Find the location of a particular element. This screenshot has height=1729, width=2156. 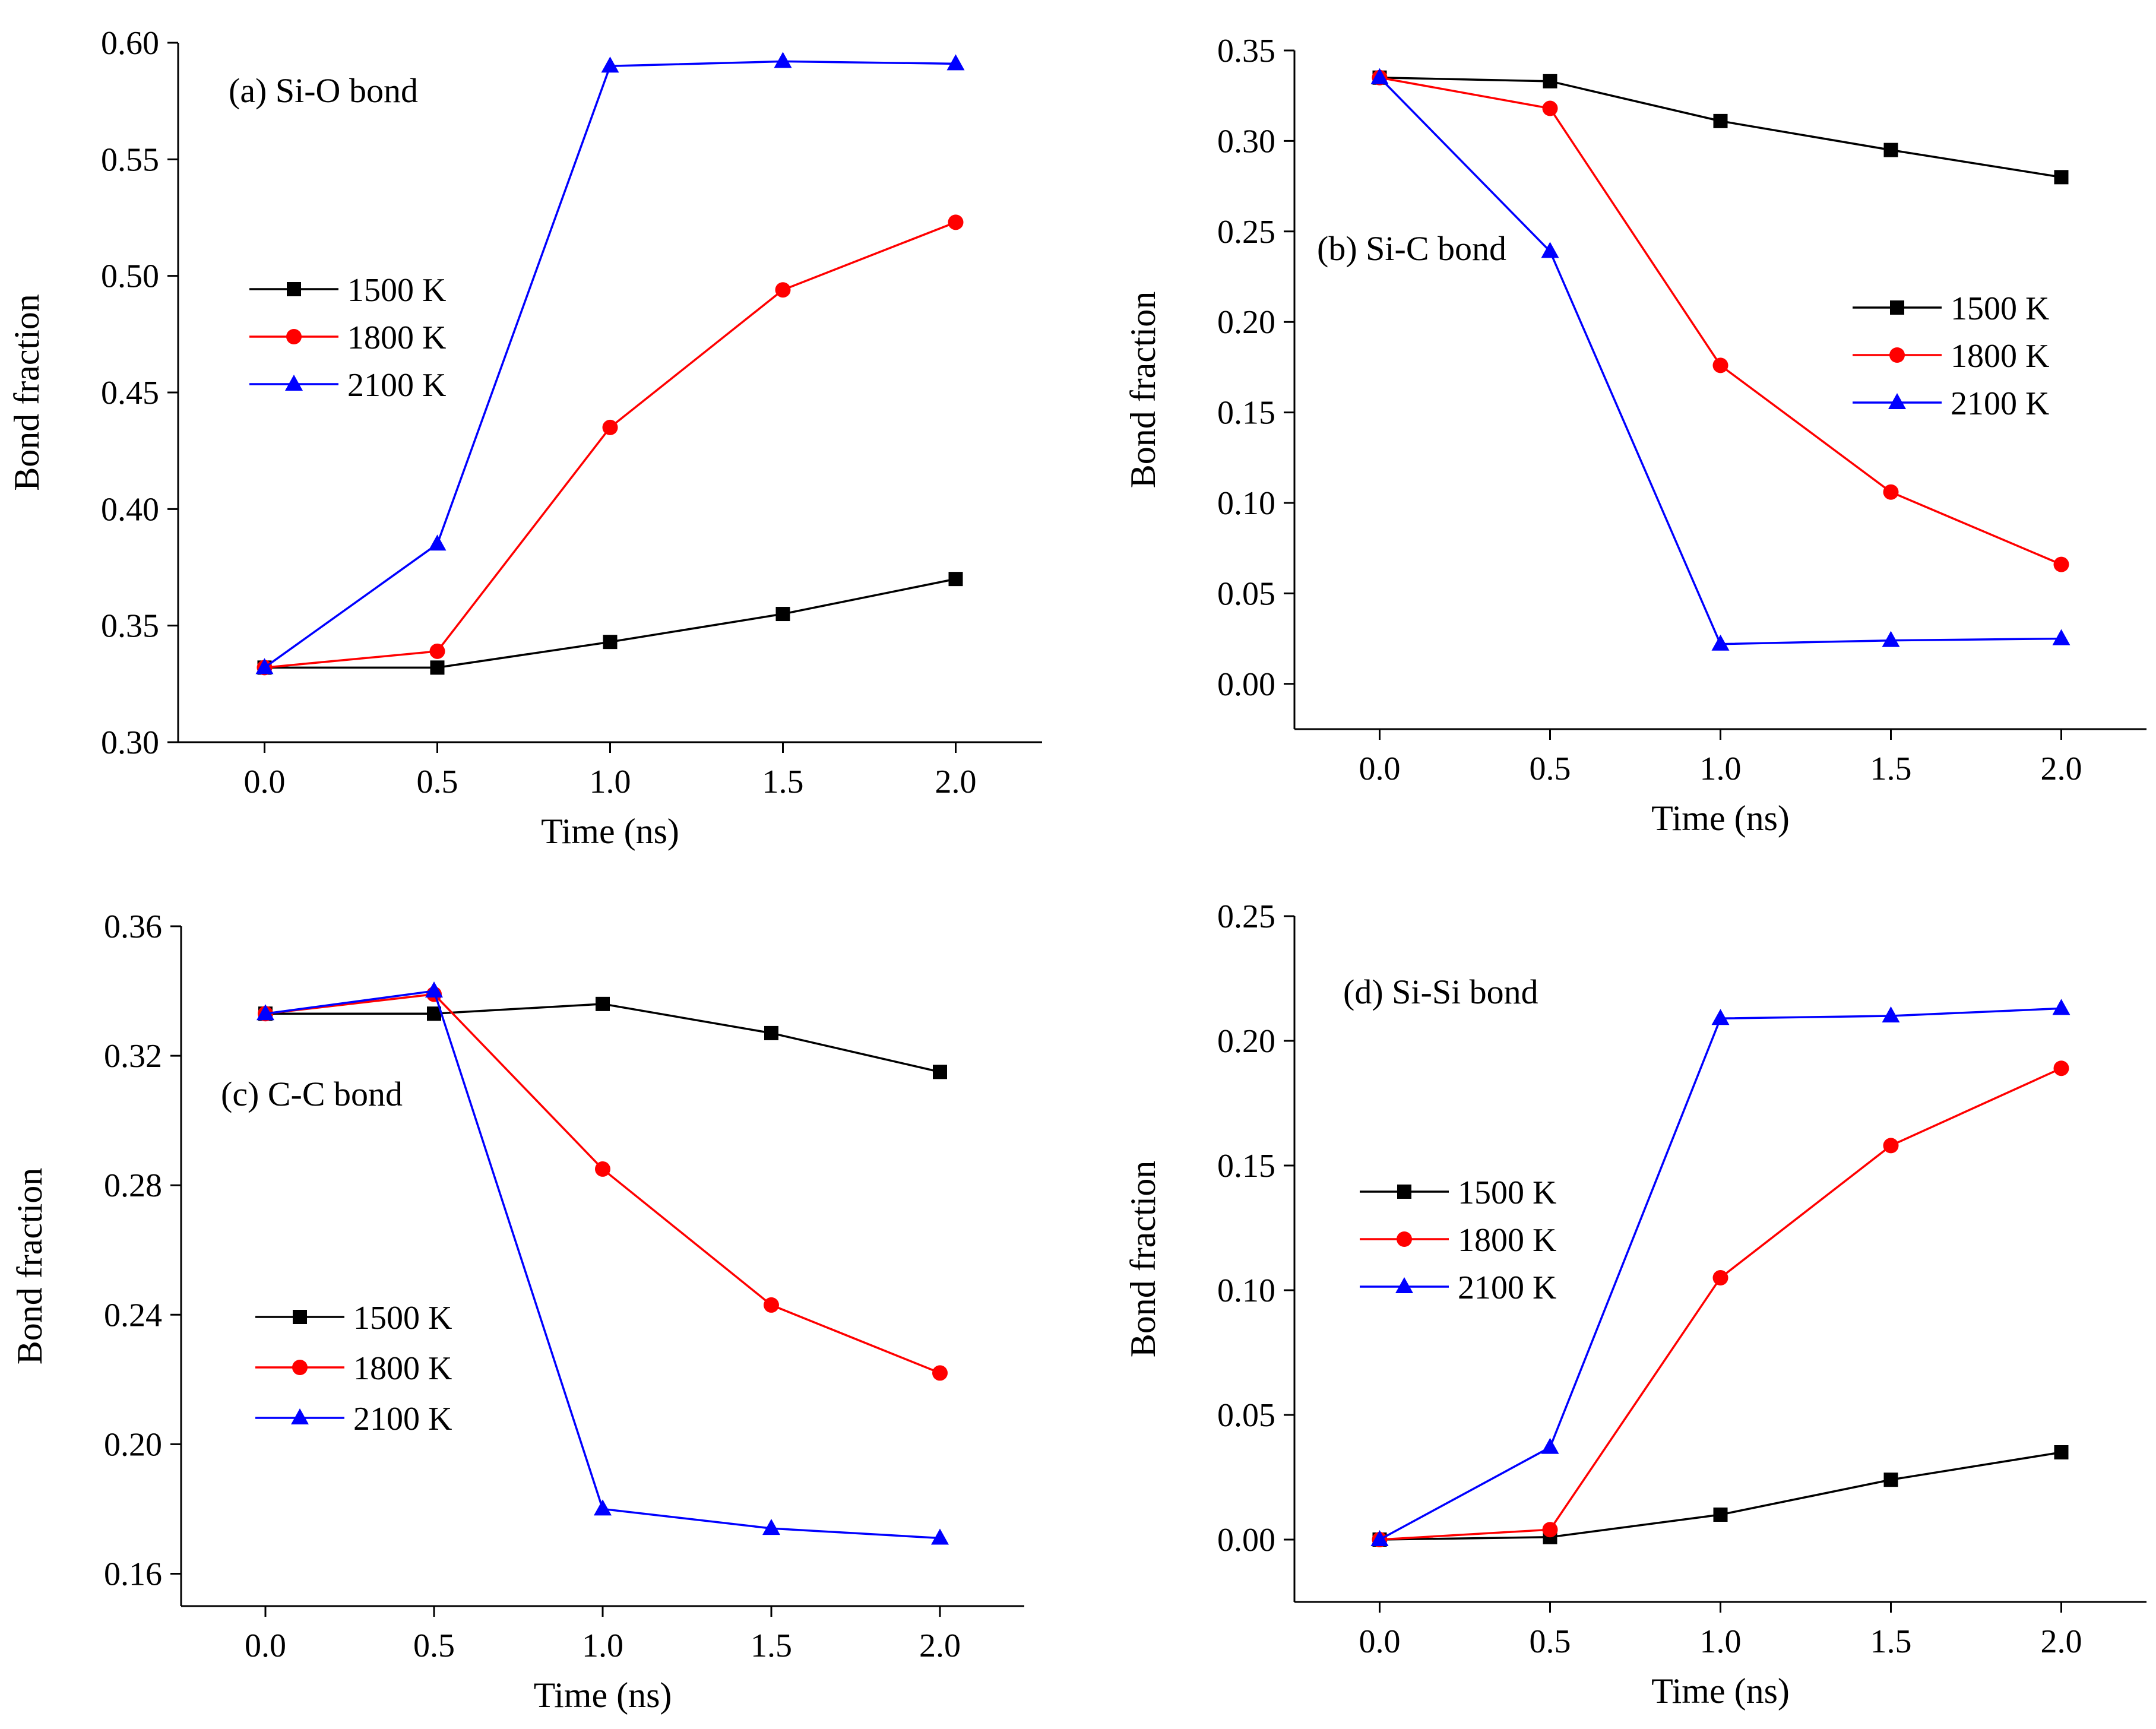

y-tick-label: 0.16 is located at coordinates (133, 1574).